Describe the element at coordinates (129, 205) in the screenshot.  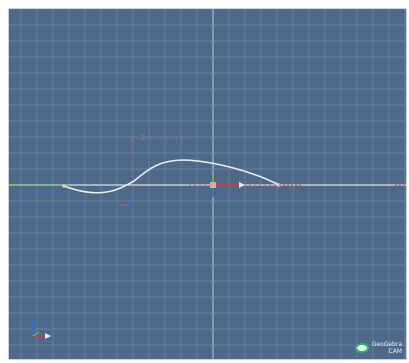
I see `local-axis-dot` at that location.